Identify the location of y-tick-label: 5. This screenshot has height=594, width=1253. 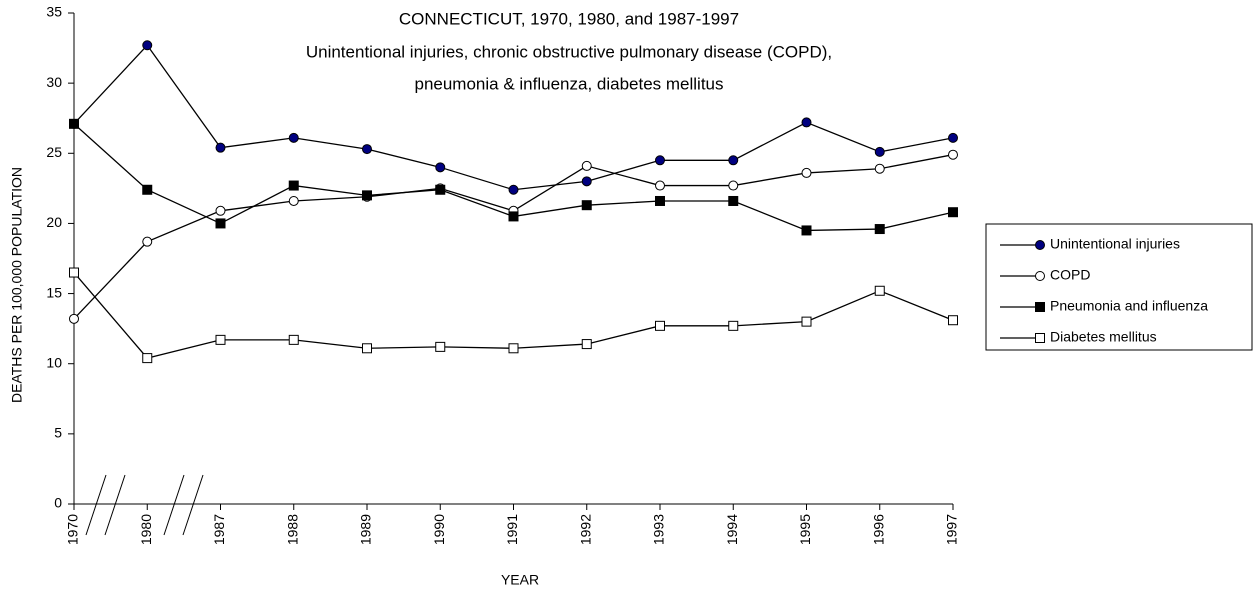
(58, 433).